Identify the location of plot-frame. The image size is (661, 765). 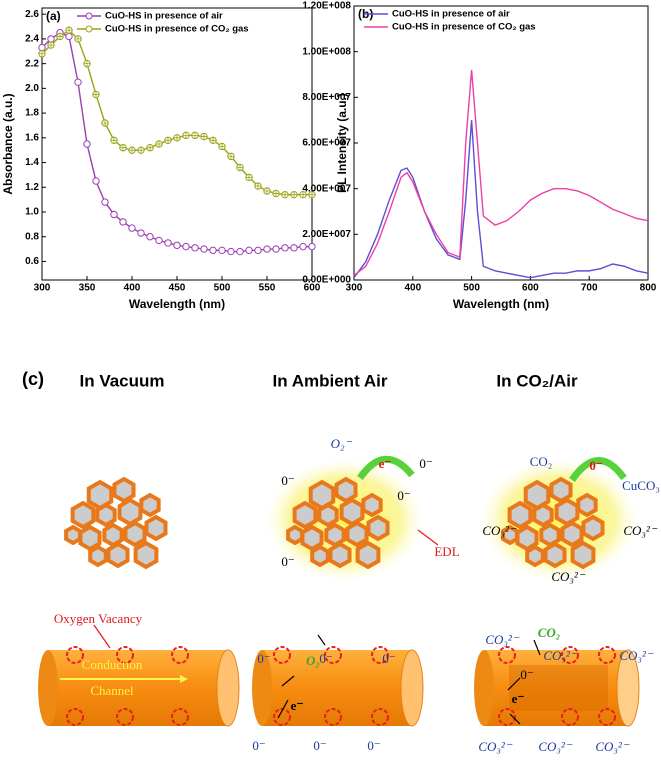
(177, 144).